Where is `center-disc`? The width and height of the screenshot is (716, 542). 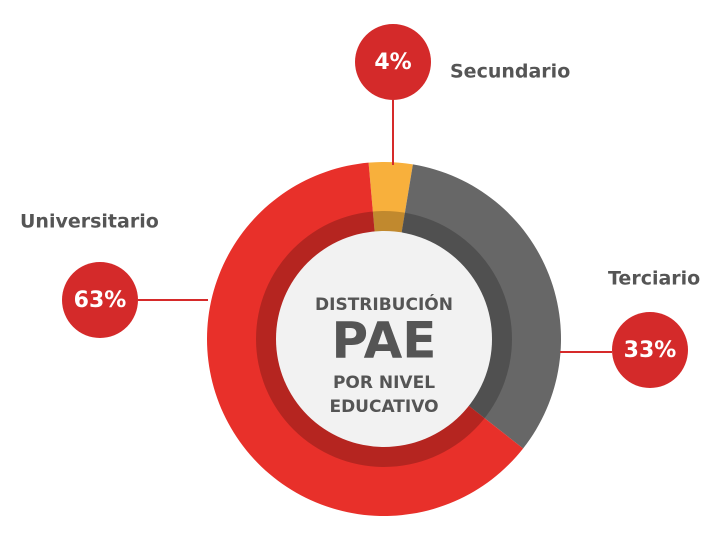
center-disc is located at coordinates (384, 339).